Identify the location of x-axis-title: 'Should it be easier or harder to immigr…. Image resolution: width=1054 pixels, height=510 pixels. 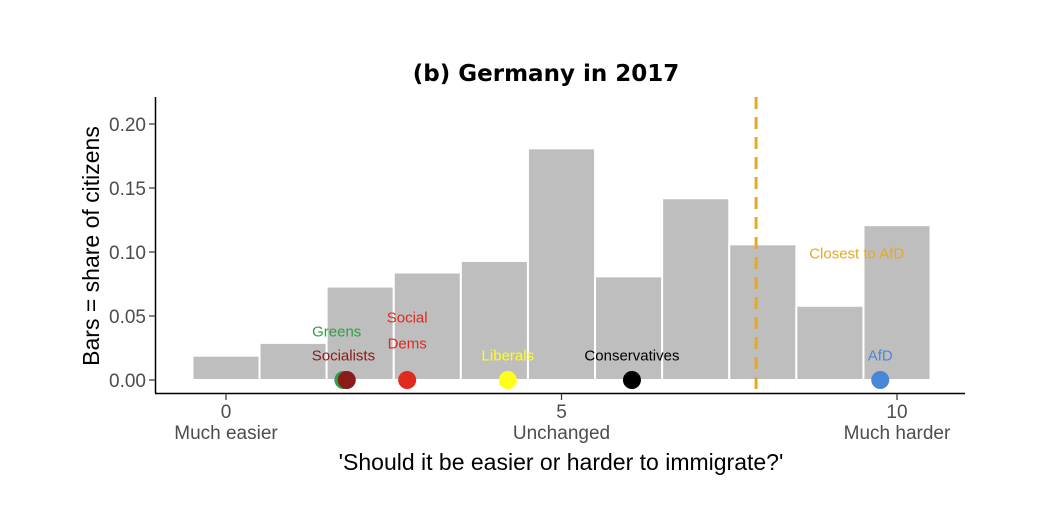
(561, 462).